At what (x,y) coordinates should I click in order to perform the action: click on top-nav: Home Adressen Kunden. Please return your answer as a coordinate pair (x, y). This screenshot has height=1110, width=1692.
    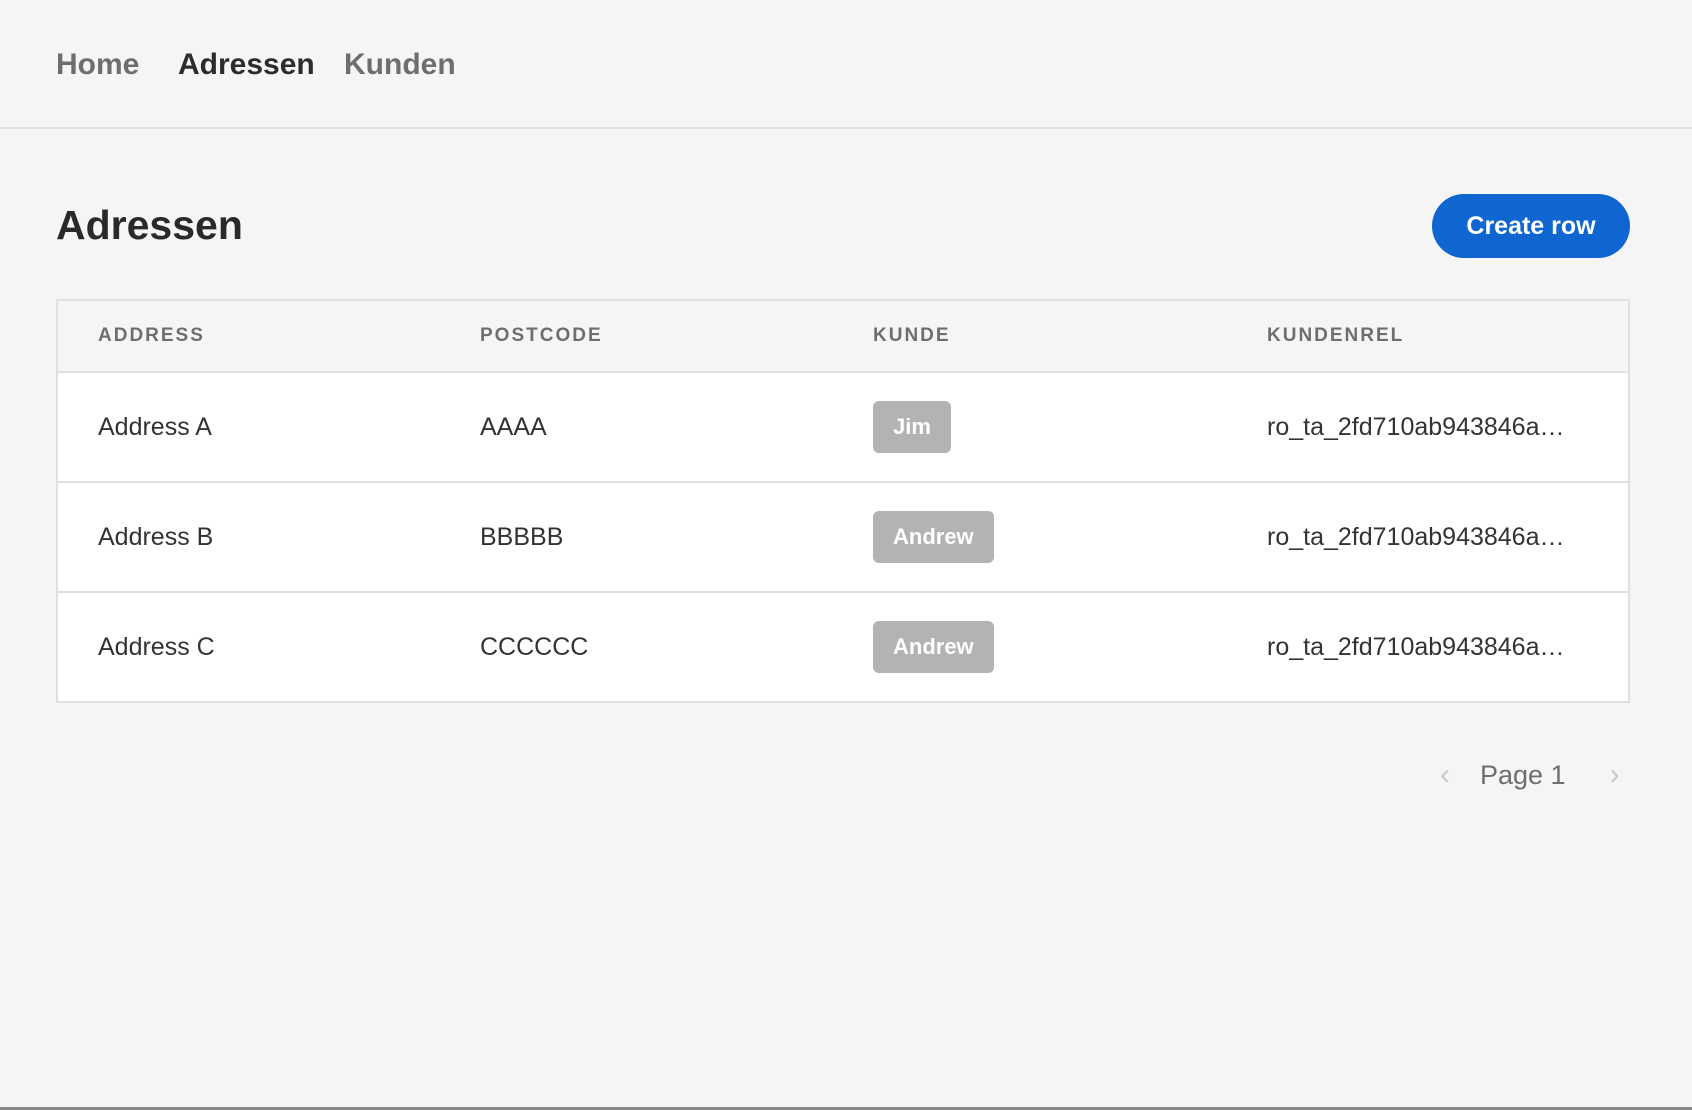
    Looking at the image, I should click on (846, 64).